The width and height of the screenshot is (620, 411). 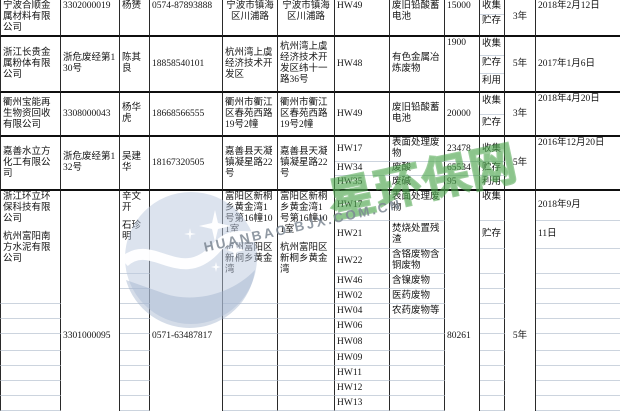 I want to click on cell-quantity: 95, so click(x=462, y=183).